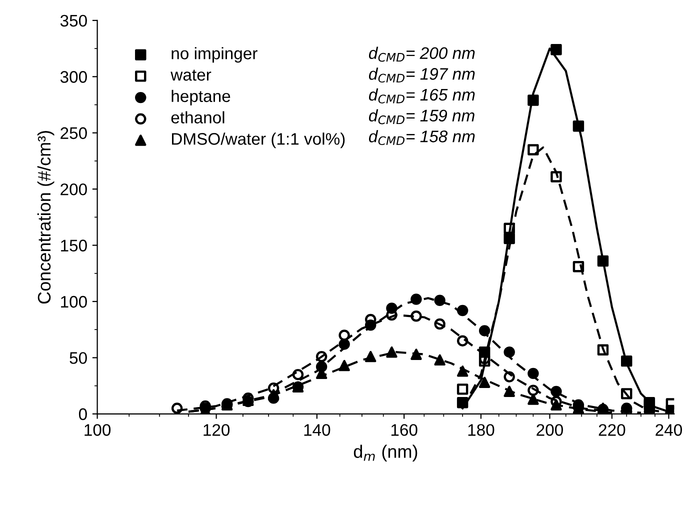 The width and height of the screenshot is (695, 511). Describe the element at coordinates (421, 54) in the screenshot. I see `annotation: d$_{CMD}$= 200 nm` at that location.